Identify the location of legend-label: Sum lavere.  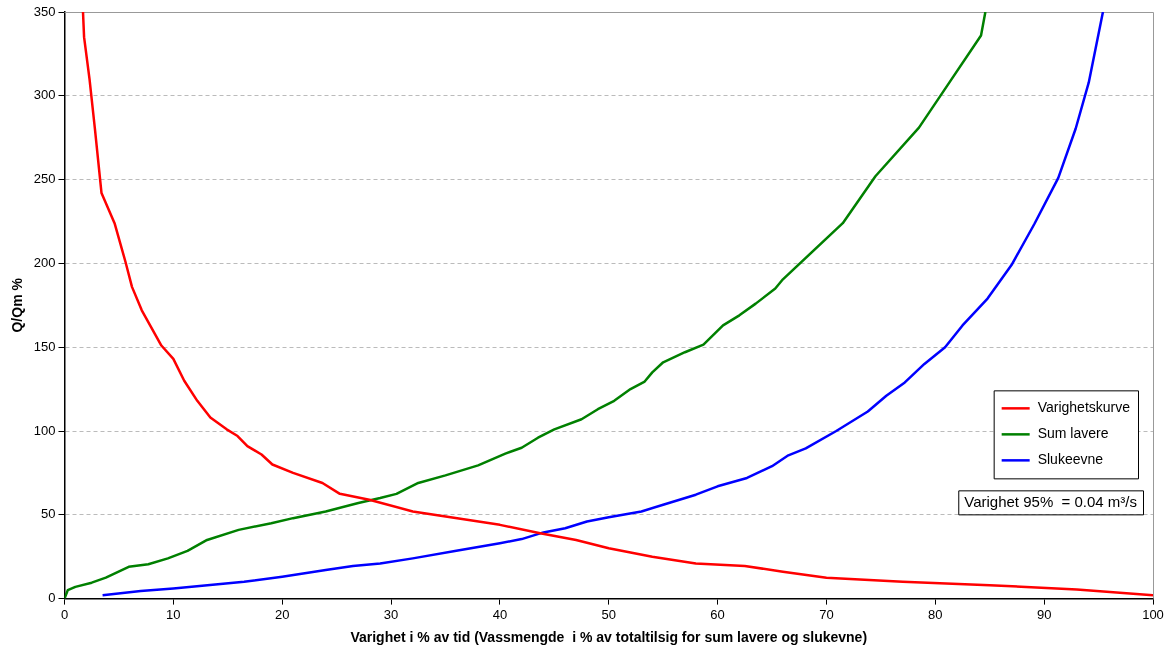
(1073, 433).